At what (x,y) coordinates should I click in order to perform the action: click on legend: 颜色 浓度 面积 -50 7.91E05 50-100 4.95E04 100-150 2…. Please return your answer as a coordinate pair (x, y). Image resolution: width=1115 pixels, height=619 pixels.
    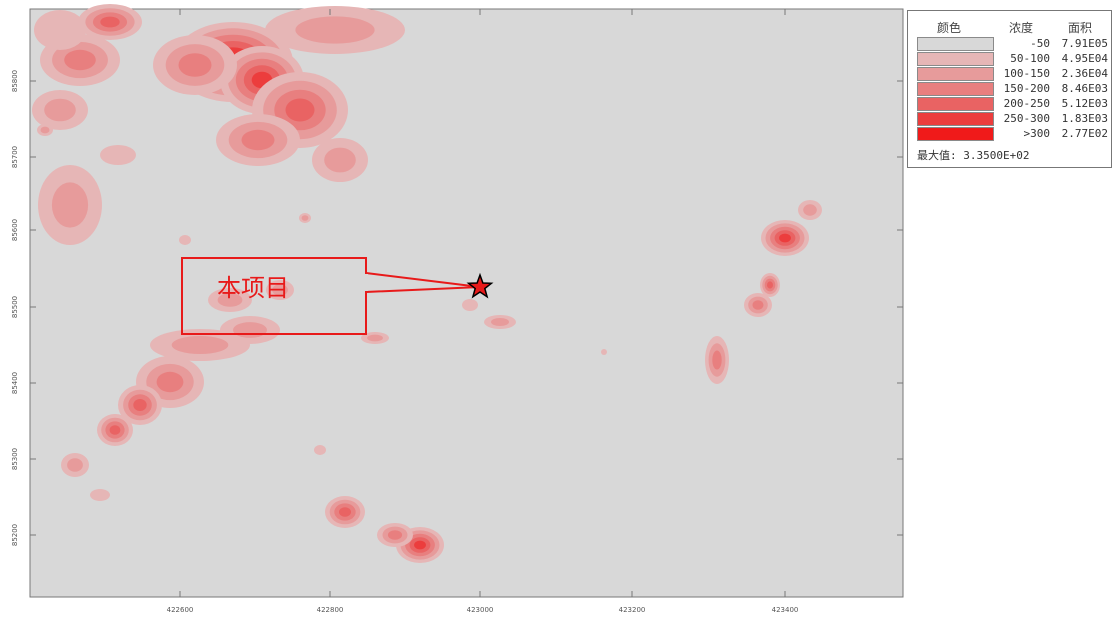
    Looking at the image, I should click on (1009, 89).